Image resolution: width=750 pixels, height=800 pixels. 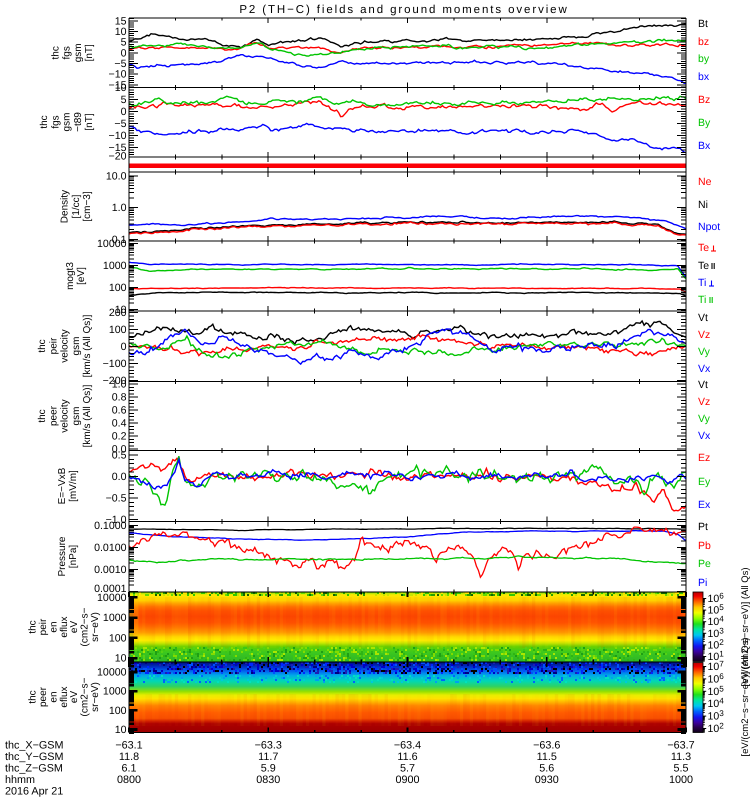 I want to click on svg-text: 0.5, so click(x=119, y=456).